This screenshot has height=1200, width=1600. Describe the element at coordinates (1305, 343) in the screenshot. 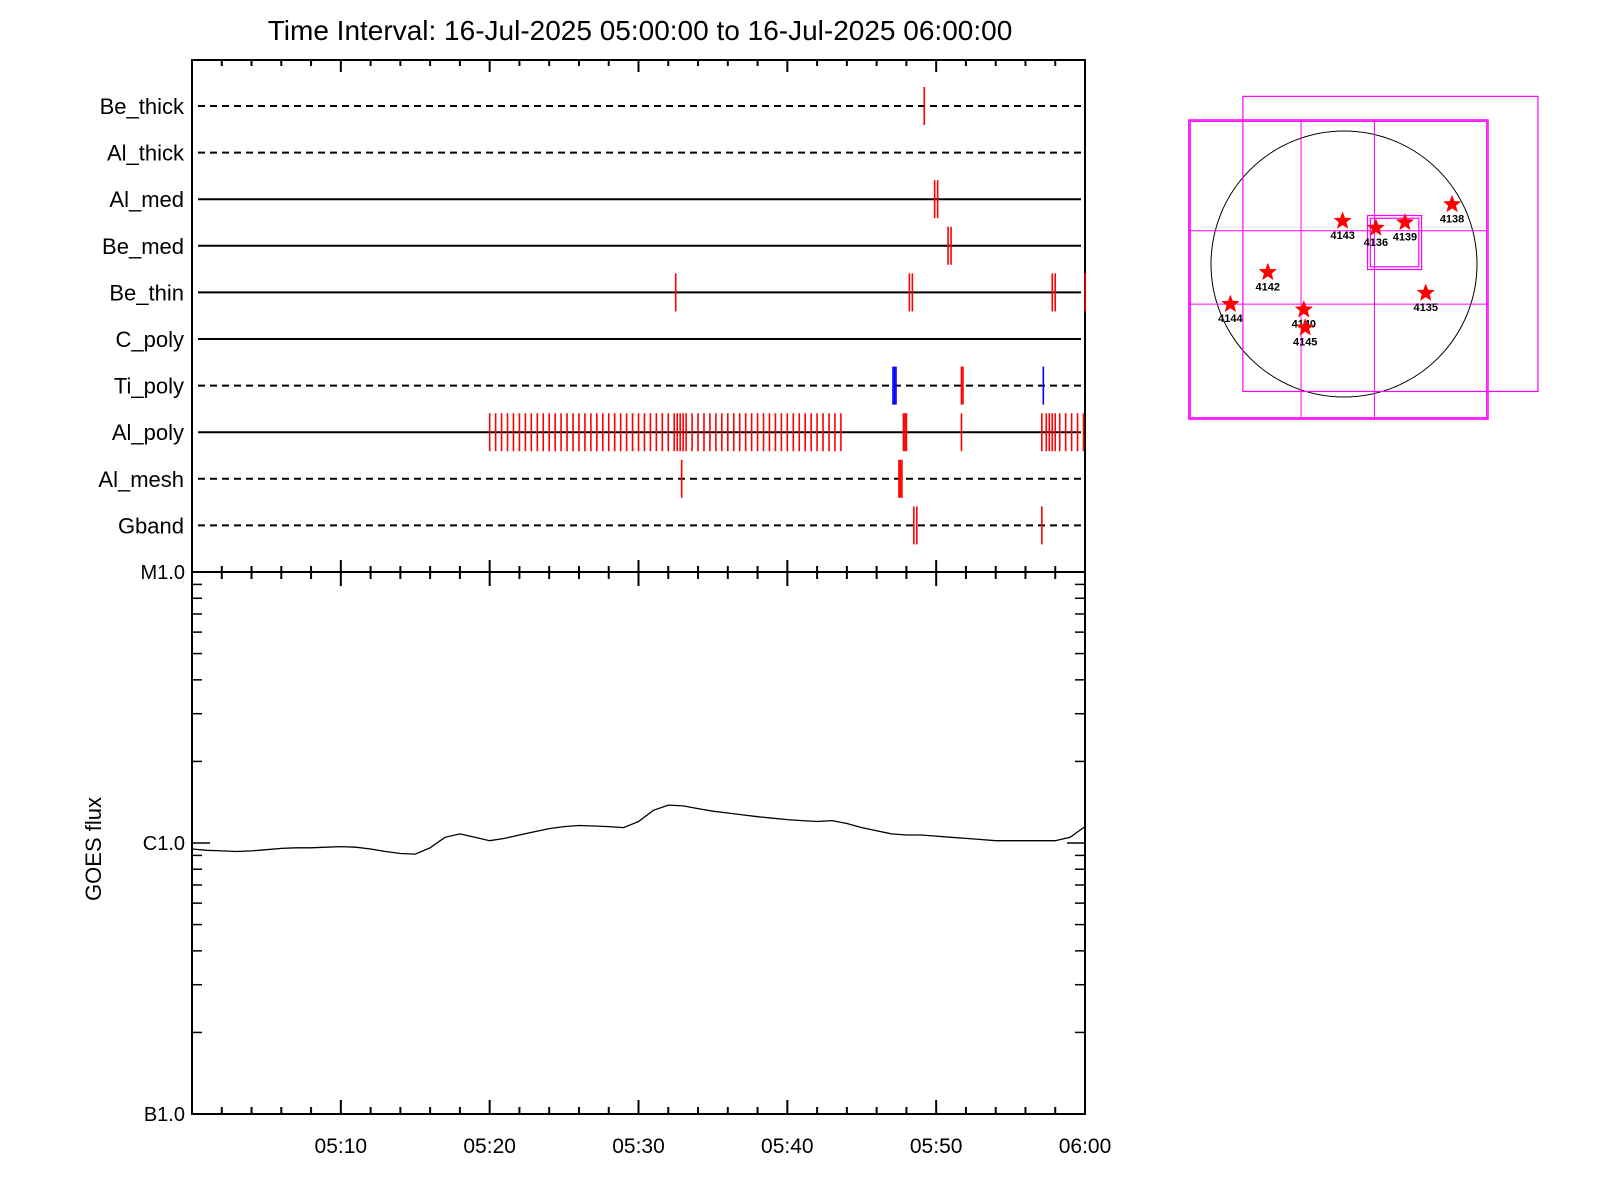

I see `active-region-label: 4145` at that location.